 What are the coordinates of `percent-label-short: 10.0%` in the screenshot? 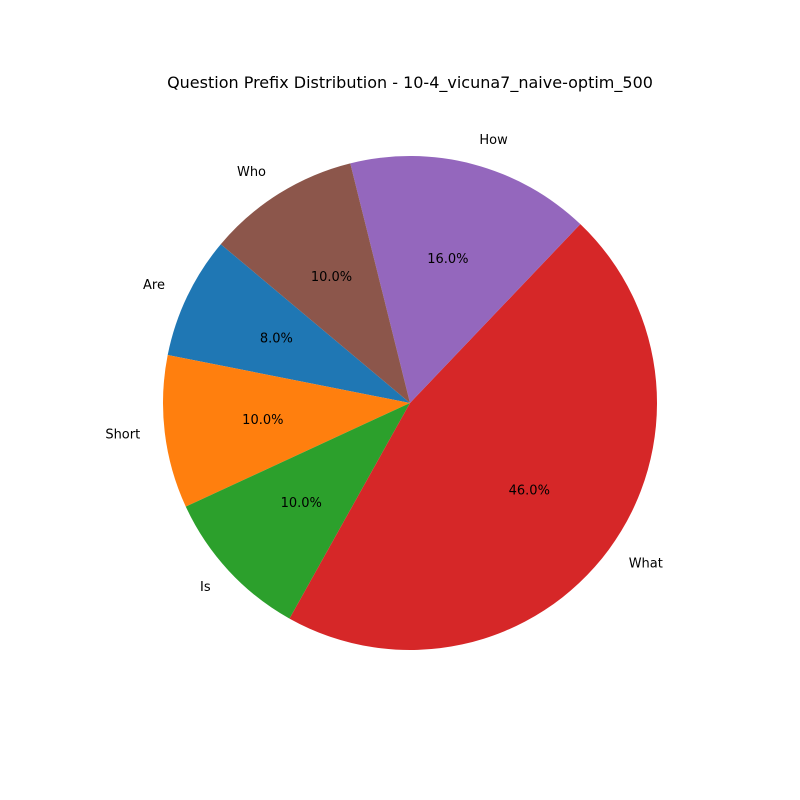 It's located at (262, 420).